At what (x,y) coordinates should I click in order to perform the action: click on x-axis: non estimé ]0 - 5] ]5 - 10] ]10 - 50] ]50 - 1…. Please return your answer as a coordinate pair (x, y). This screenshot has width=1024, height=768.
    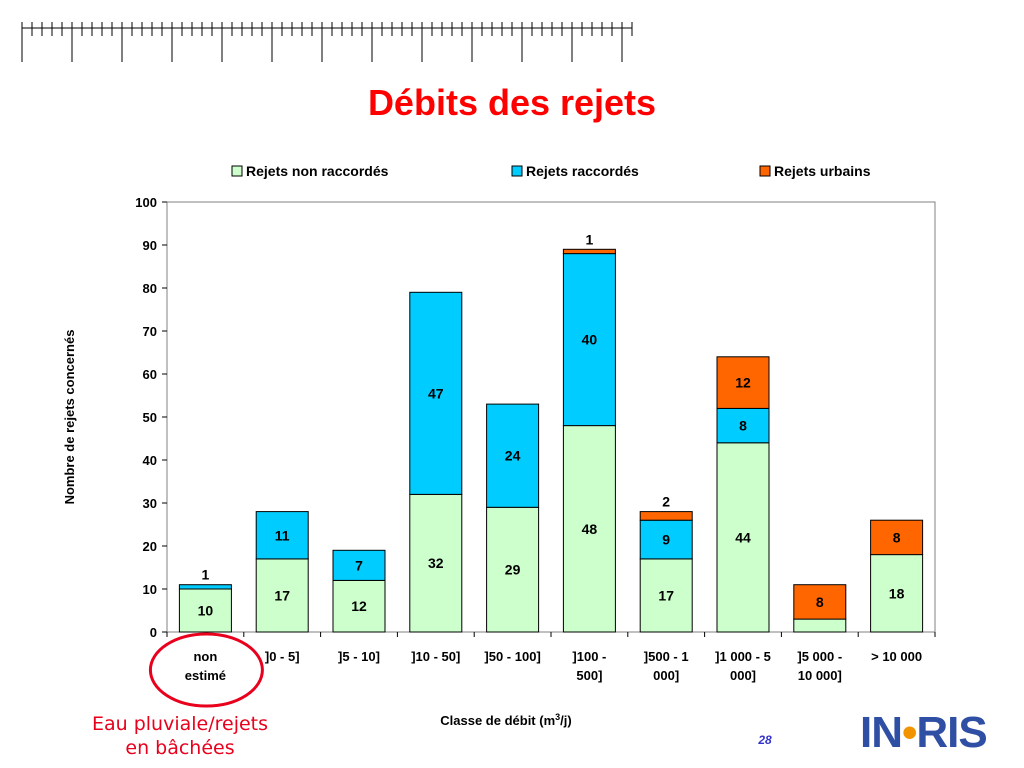
    Looking at the image, I should click on (551, 657).